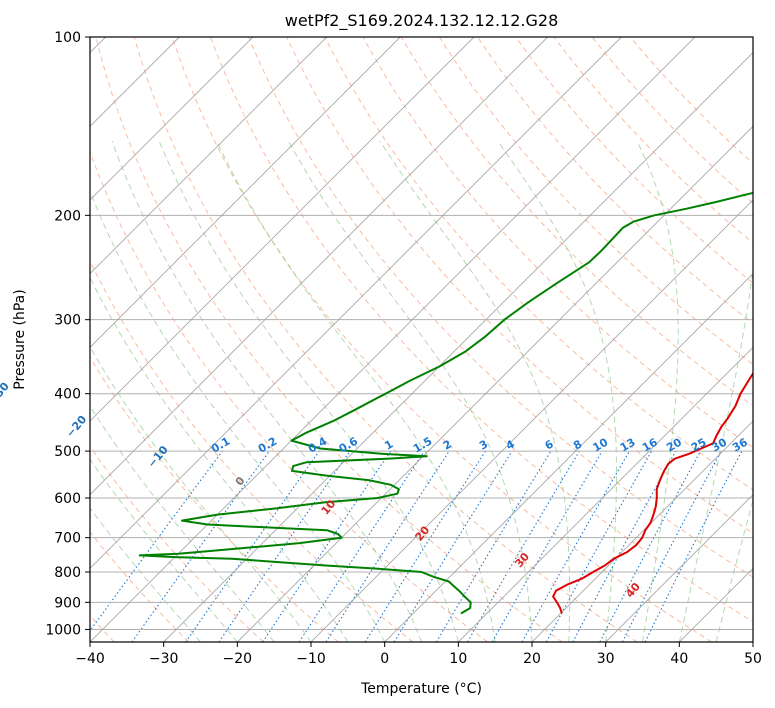 The width and height of the screenshot is (775, 708). What do you see at coordinates (67, 216) in the screenshot?
I see `y-tick-label: 200` at bounding box center [67, 216].